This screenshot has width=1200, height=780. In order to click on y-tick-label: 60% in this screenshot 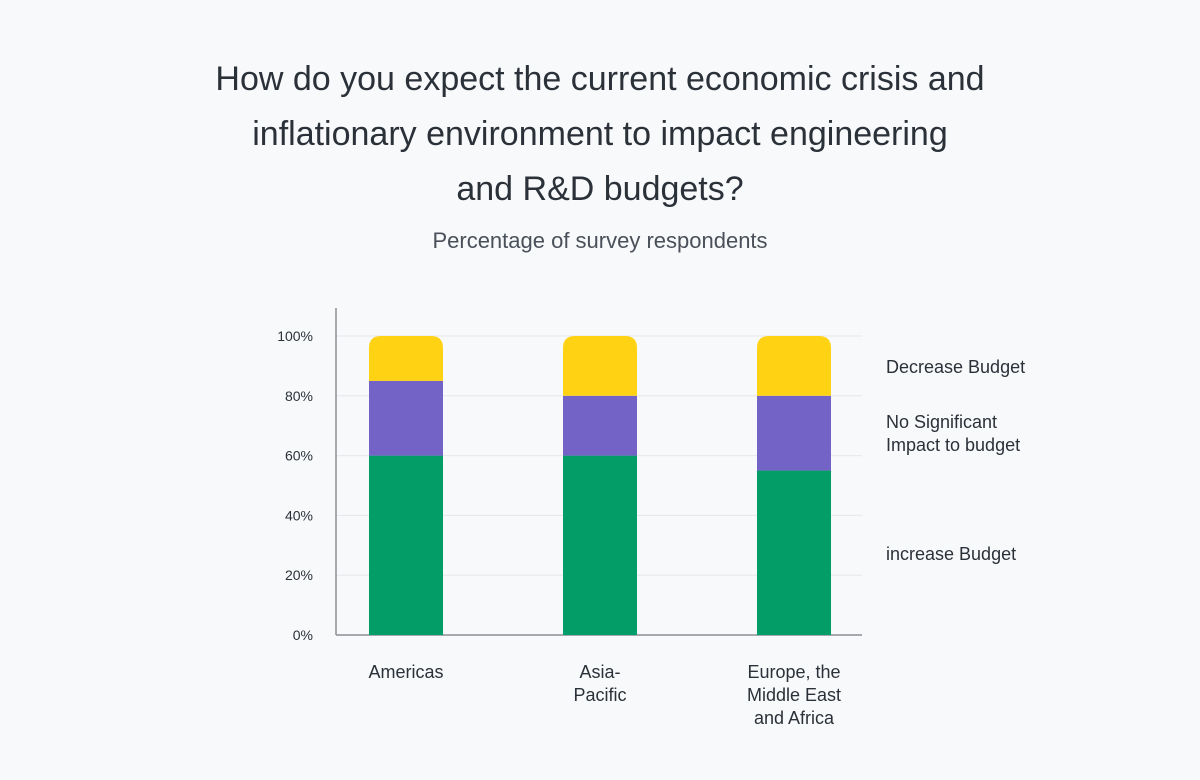, I will do `click(299, 456)`.